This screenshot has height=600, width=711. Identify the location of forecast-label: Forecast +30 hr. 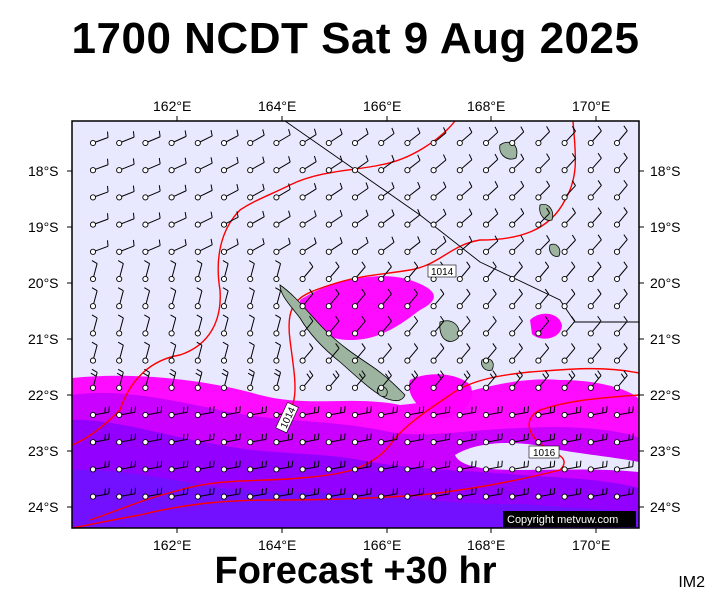
(355, 571).